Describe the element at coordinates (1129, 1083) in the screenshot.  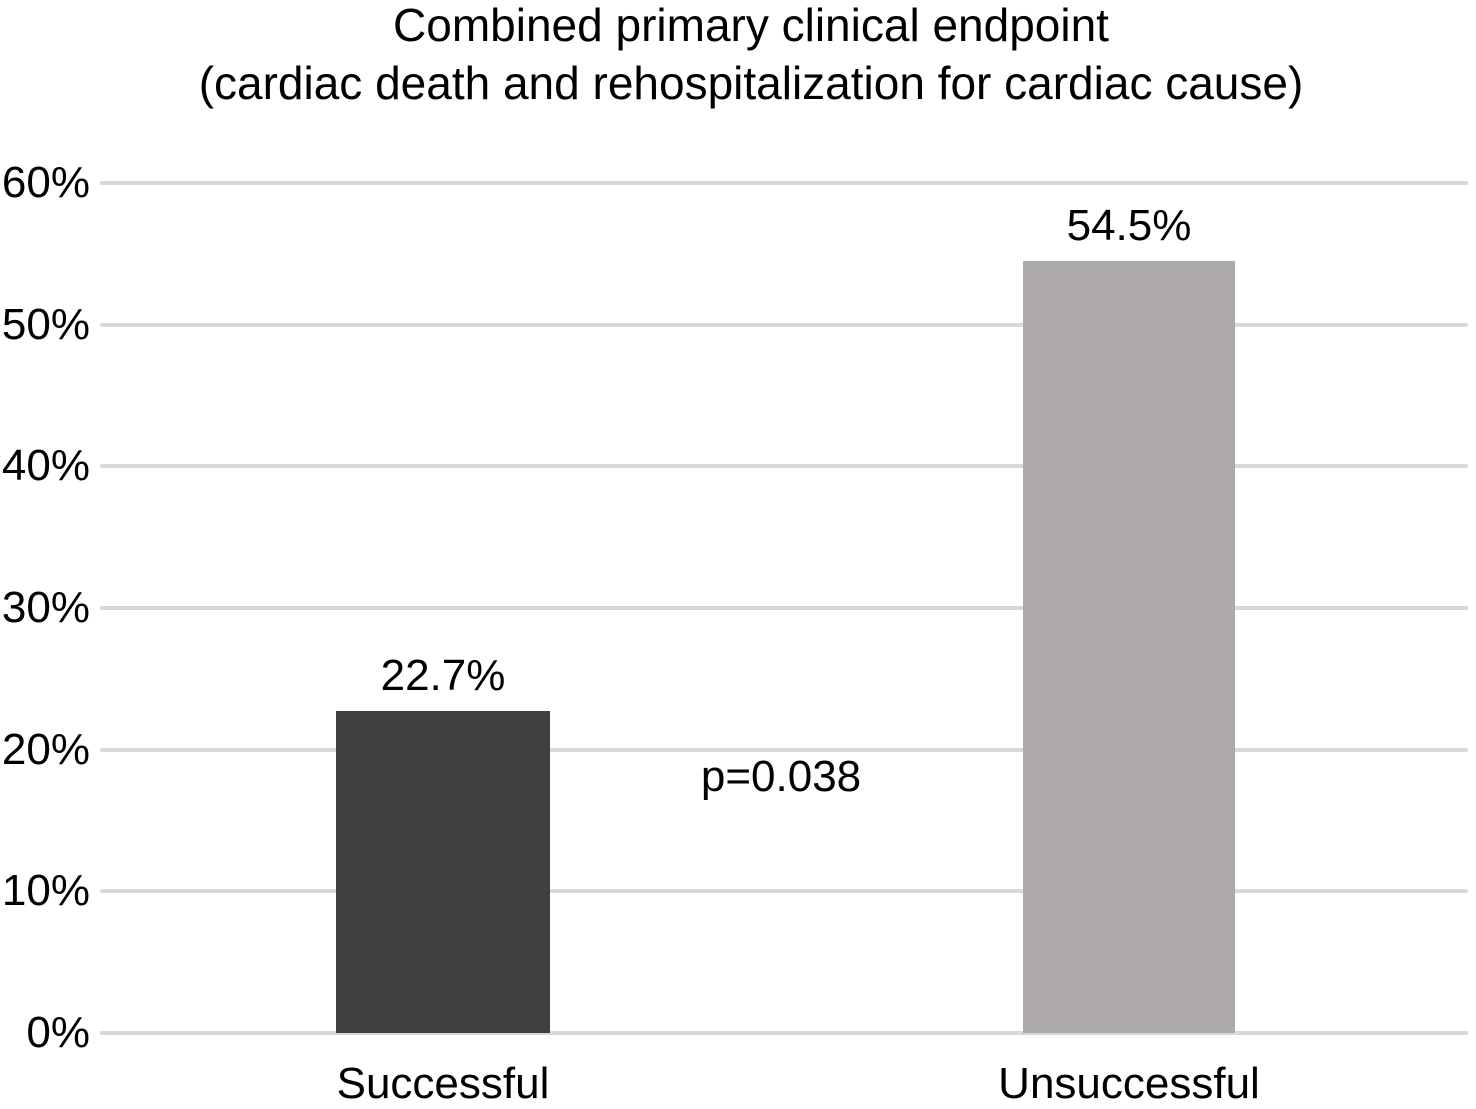
I see `x-category-label-unsuccessful: Unsuccessful` at that location.